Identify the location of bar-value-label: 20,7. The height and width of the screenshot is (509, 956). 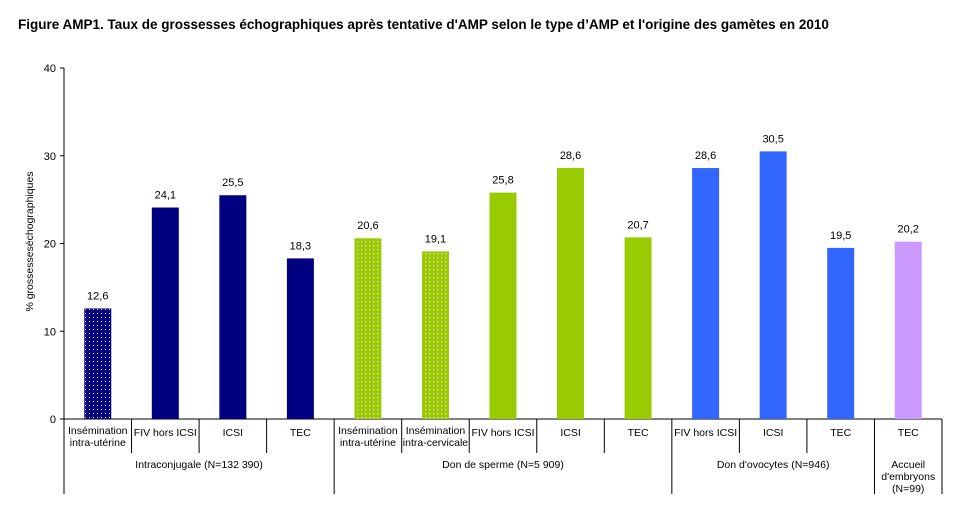
(637, 225).